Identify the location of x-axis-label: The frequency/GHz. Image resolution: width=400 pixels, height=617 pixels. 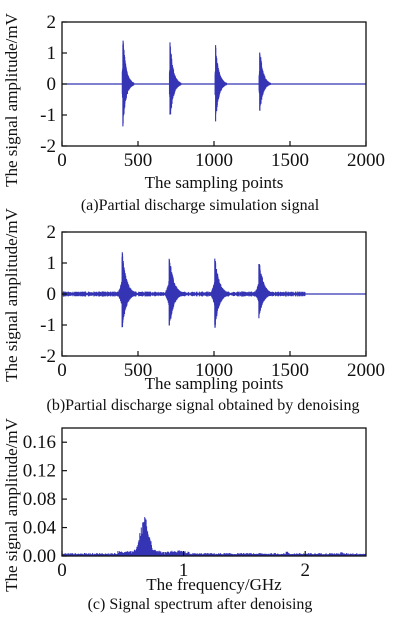
(214, 584).